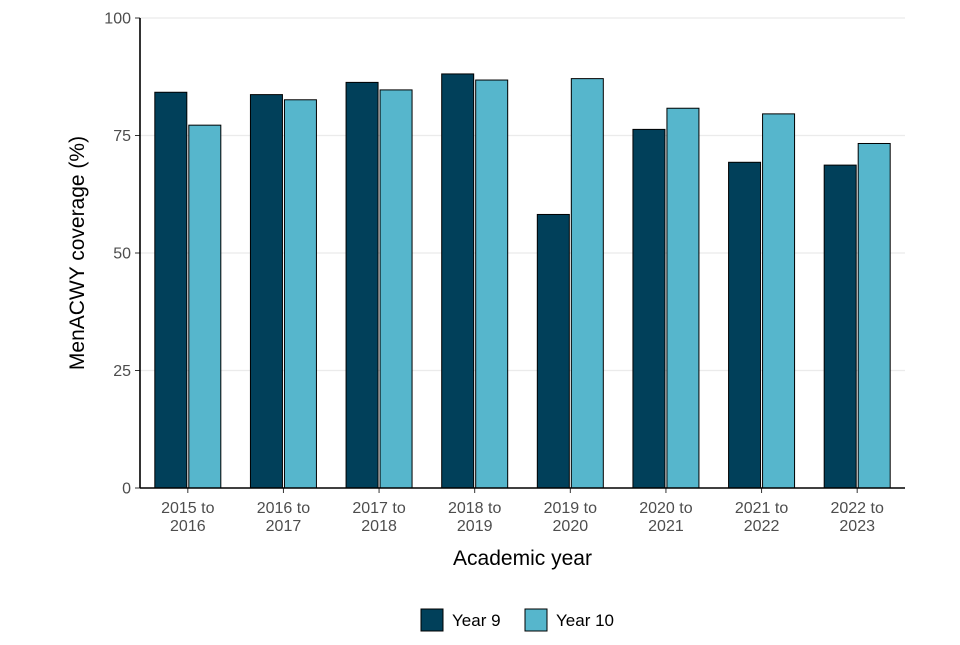  What do you see at coordinates (517, 620) in the screenshot?
I see `legend: Year 9 Year 10` at bounding box center [517, 620].